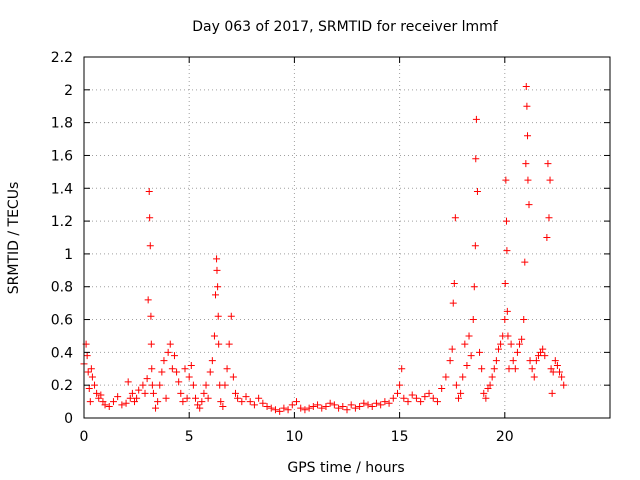 The height and width of the screenshot is (480, 640). What do you see at coordinates (62, 353) in the screenshot?
I see `y-tick-label: 0.4` at bounding box center [62, 353].